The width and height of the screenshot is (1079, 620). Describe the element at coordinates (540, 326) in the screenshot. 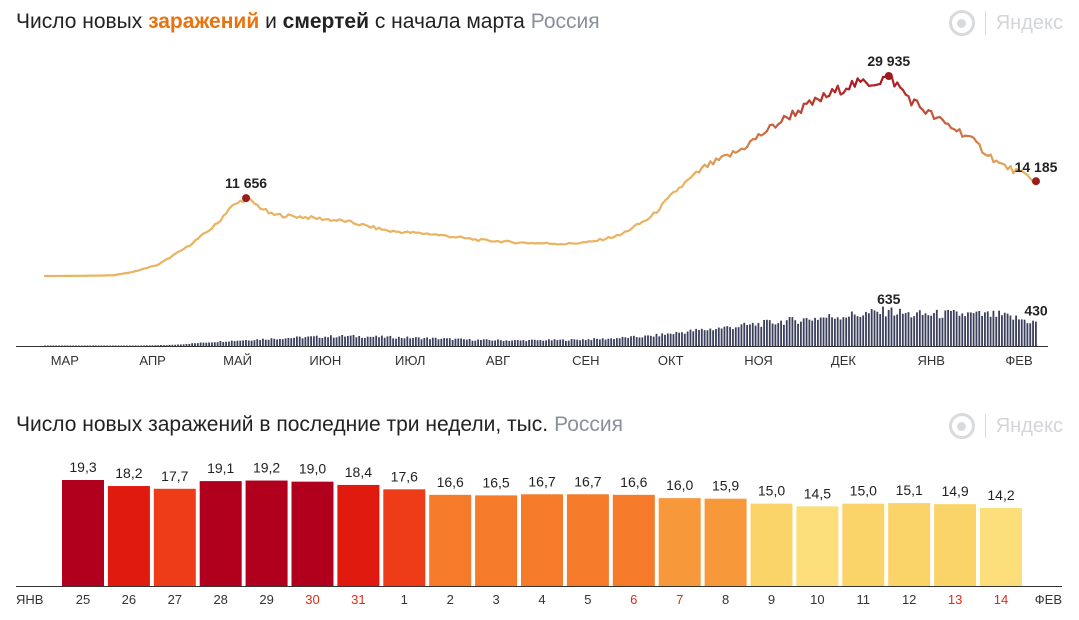

I see `deaths-bars` at that location.